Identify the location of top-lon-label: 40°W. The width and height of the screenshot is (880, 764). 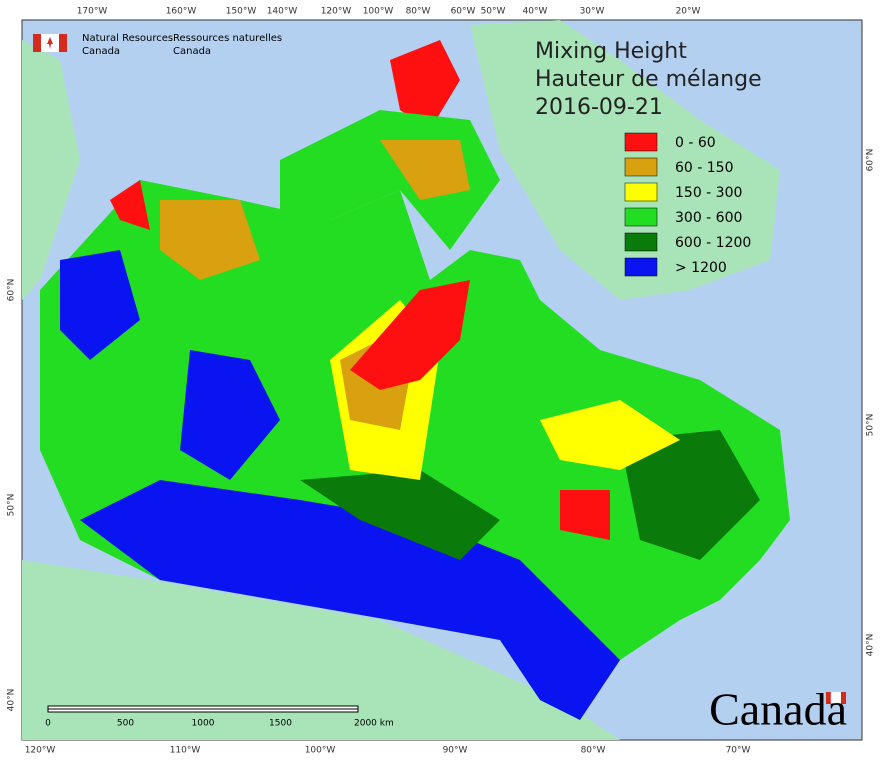
(535, 12).